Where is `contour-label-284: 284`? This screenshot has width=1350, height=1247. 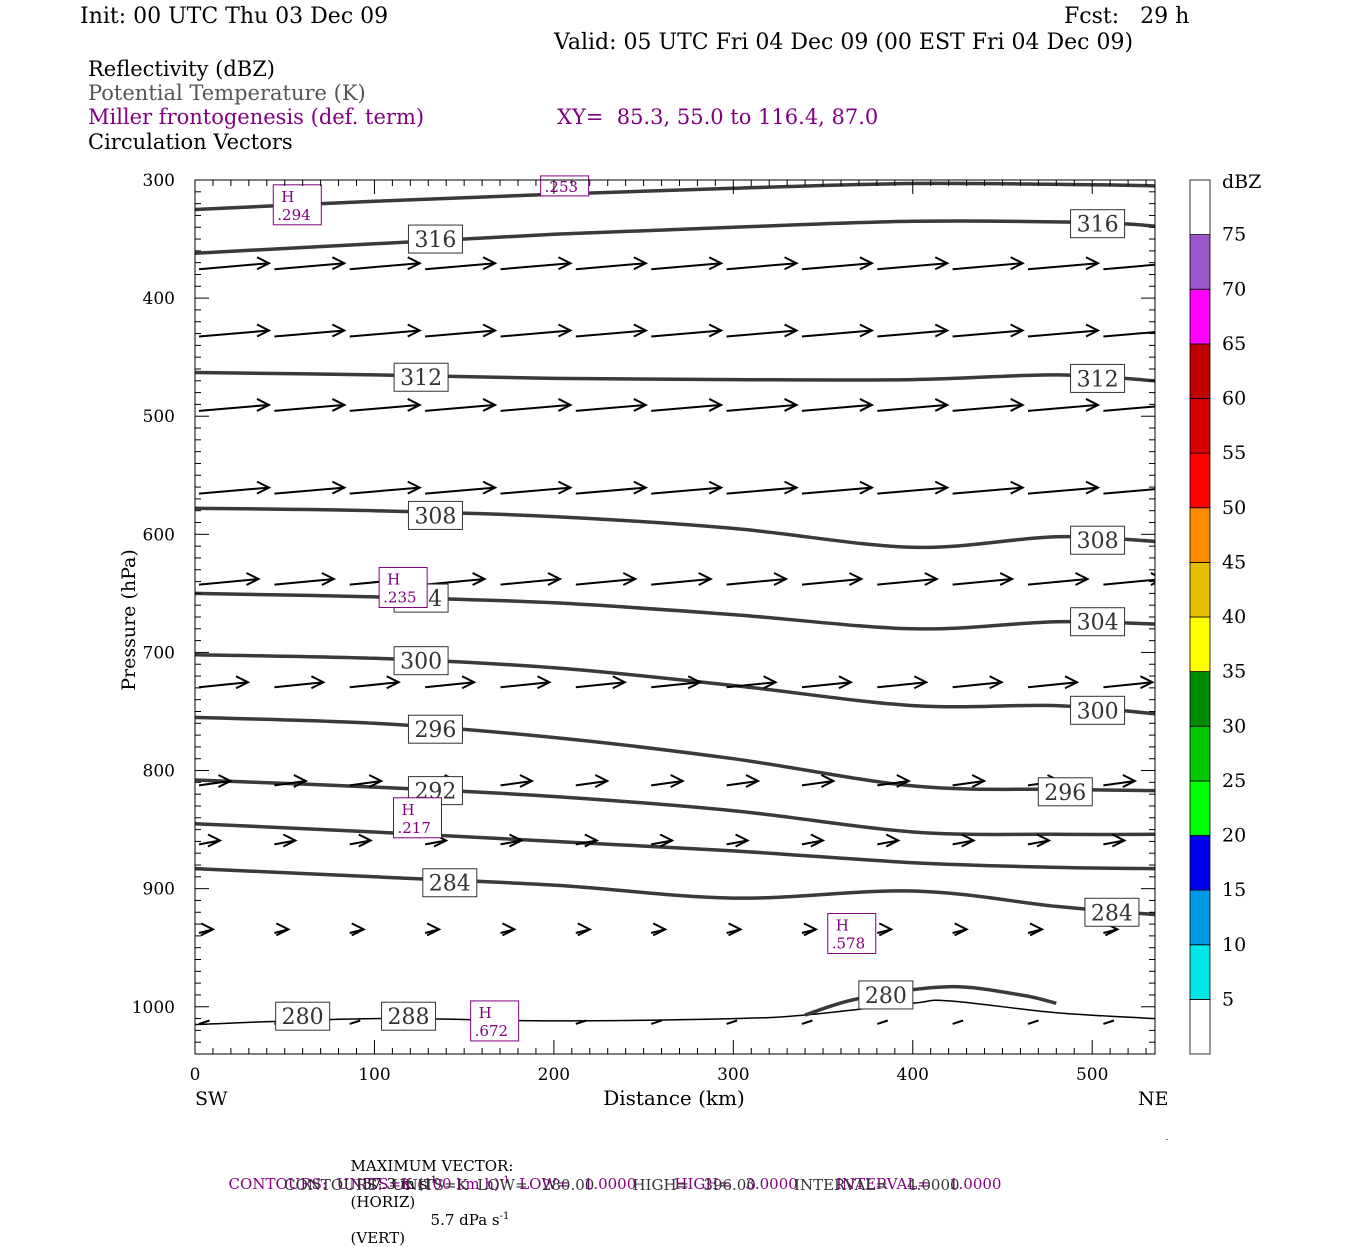 contour-label-284: 284 is located at coordinates (1112, 912).